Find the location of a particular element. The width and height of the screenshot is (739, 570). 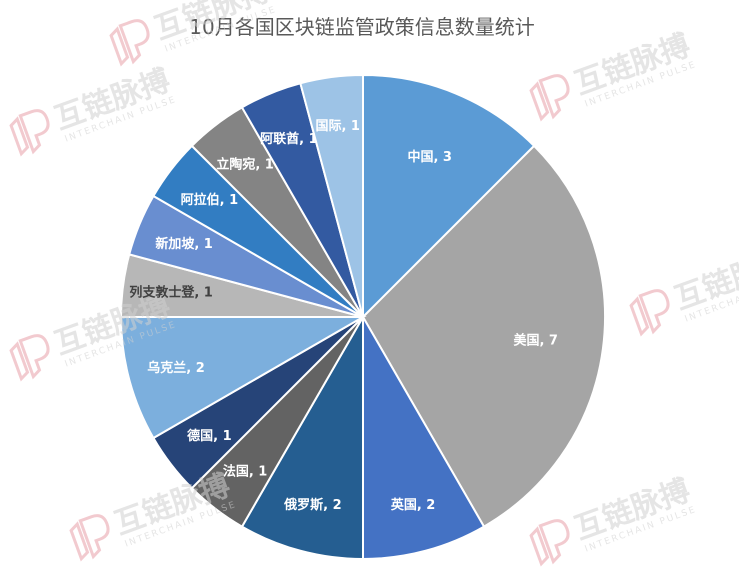

data-label-12: 阿联酋, 1 is located at coordinates (289, 139).